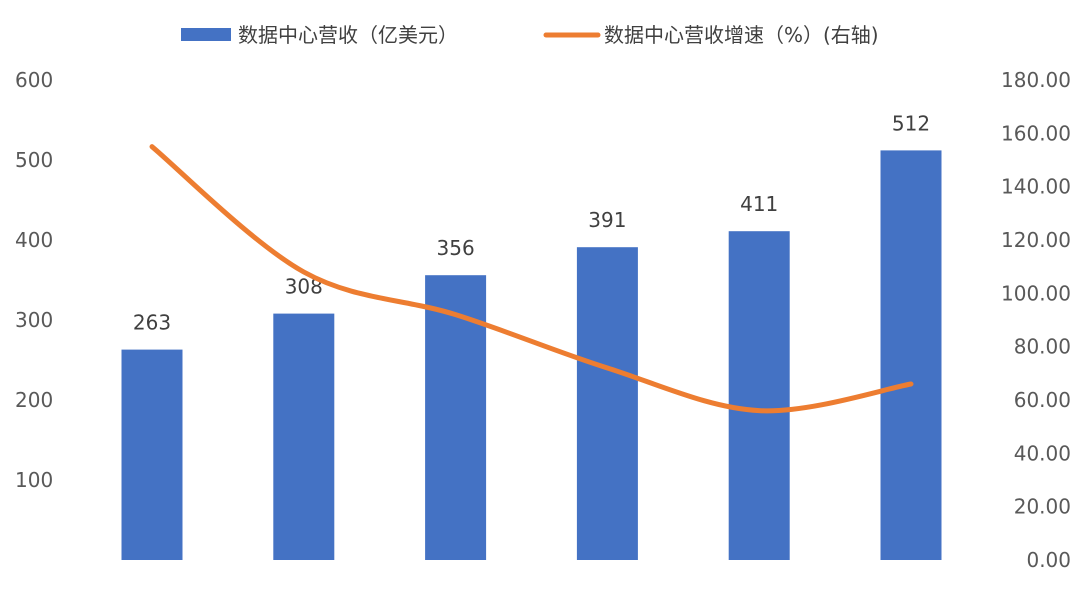 This screenshot has width=1080, height=594. What do you see at coordinates (741, 35) in the screenshot?
I see `legend-line-label: 数据中心营收增速（%）(右轴)` at bounding box center [741, 35].